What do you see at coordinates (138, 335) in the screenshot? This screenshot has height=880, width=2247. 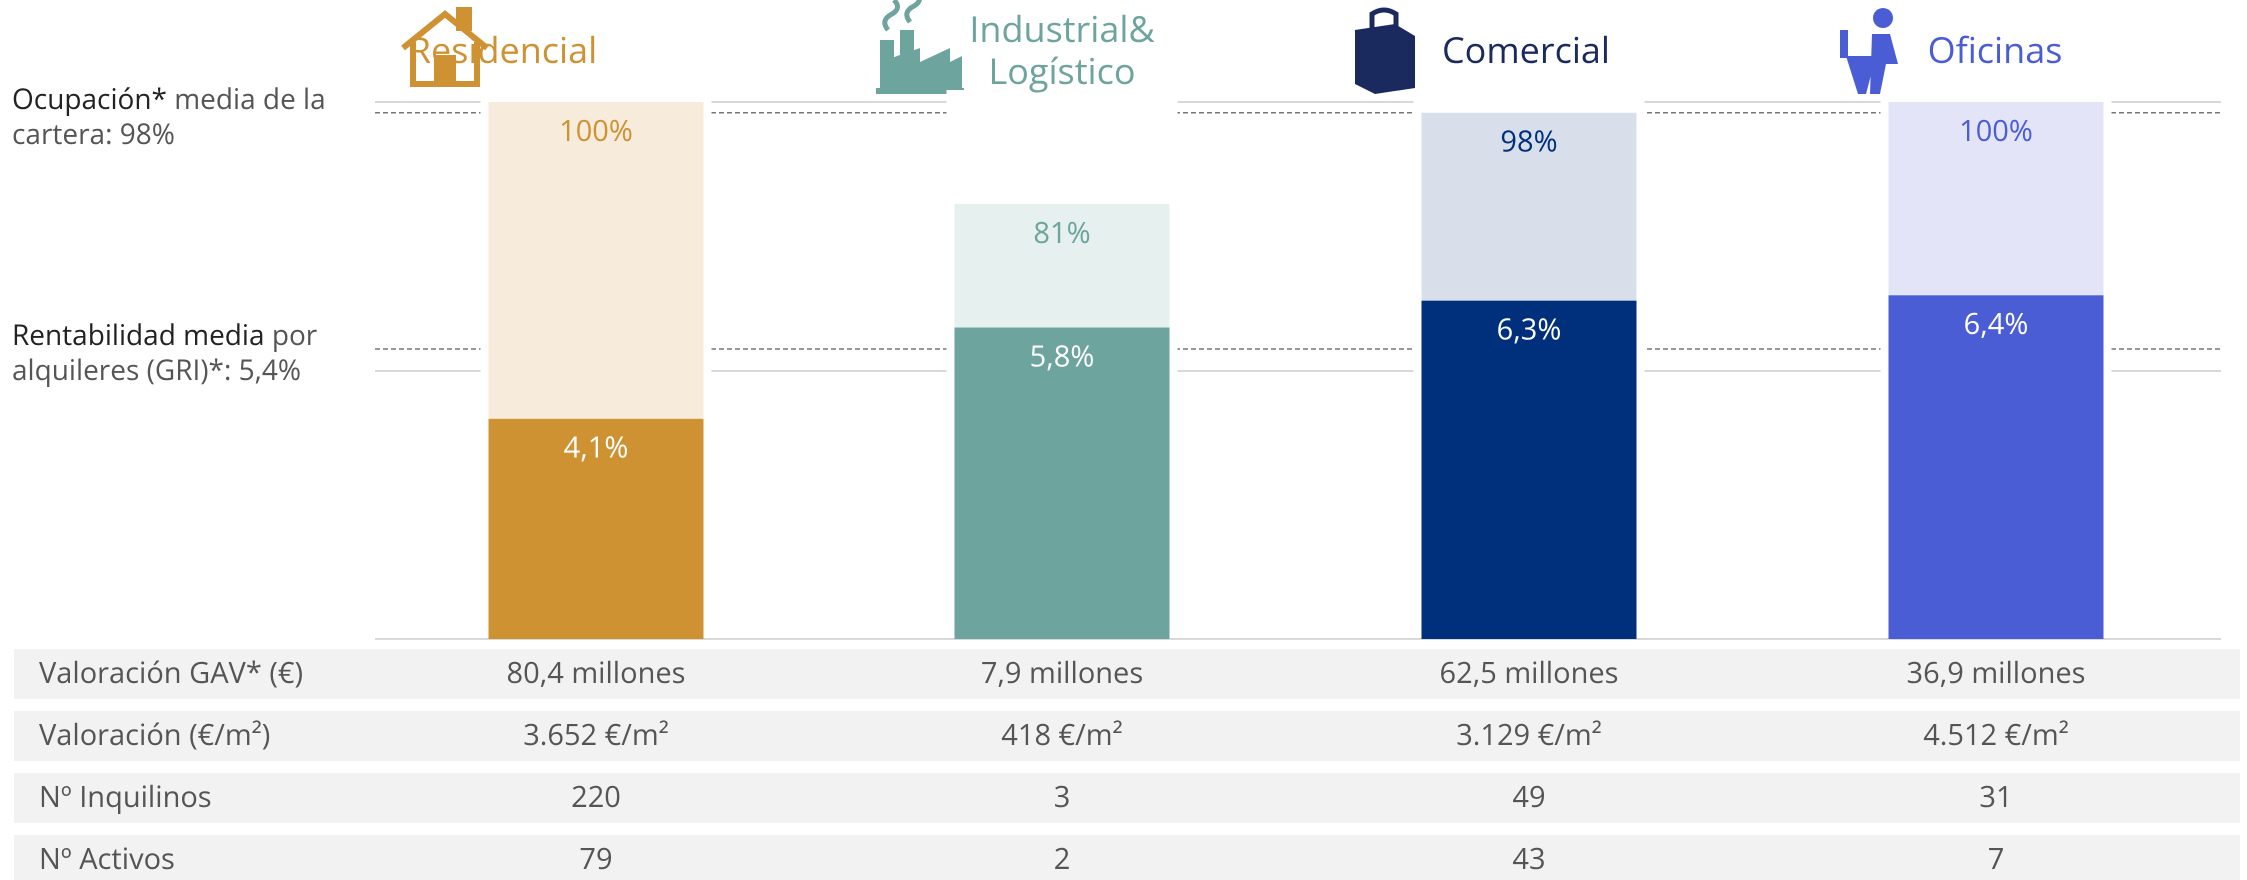 I see `annotation-bold: Rentabilidad media` at bounding box center [138, 335].